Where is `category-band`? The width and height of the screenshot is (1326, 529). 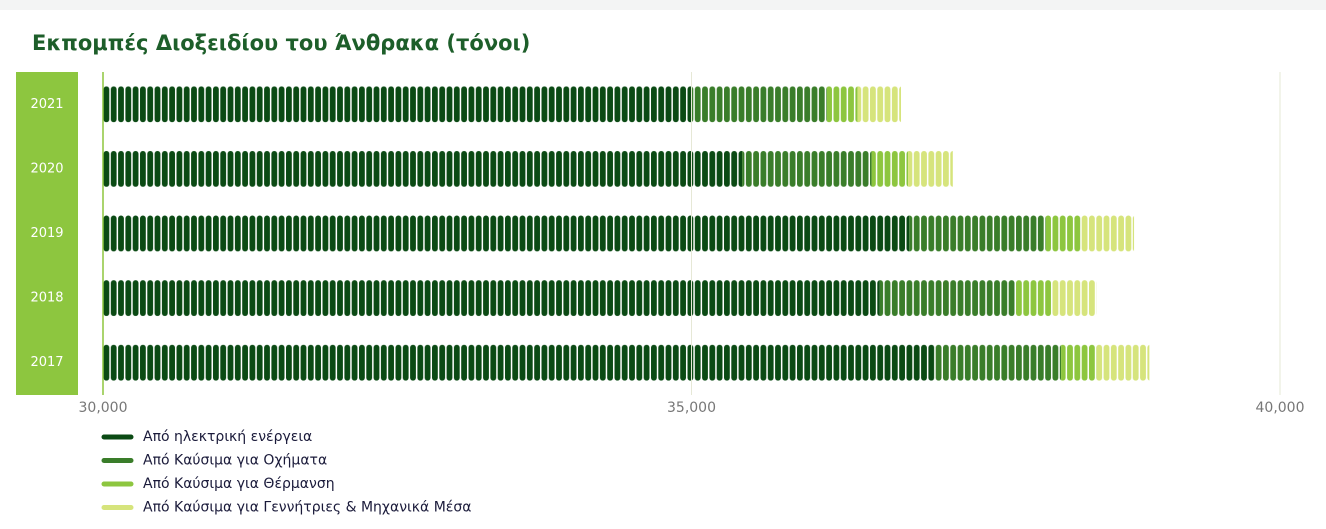
category-band is located at coordinates (47, 233).